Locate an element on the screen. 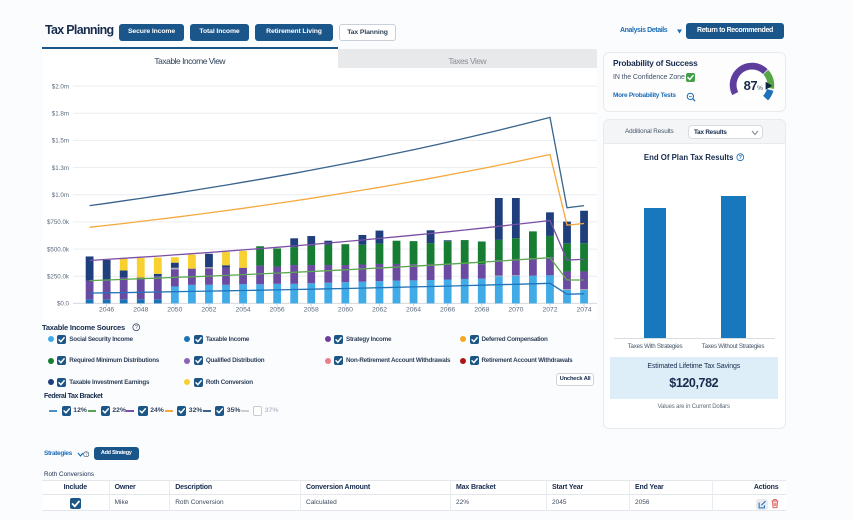 Image resolution: width=853 pixels, height=520 pixels. svg-text: $2.0m is located at coordinates (60, 86).